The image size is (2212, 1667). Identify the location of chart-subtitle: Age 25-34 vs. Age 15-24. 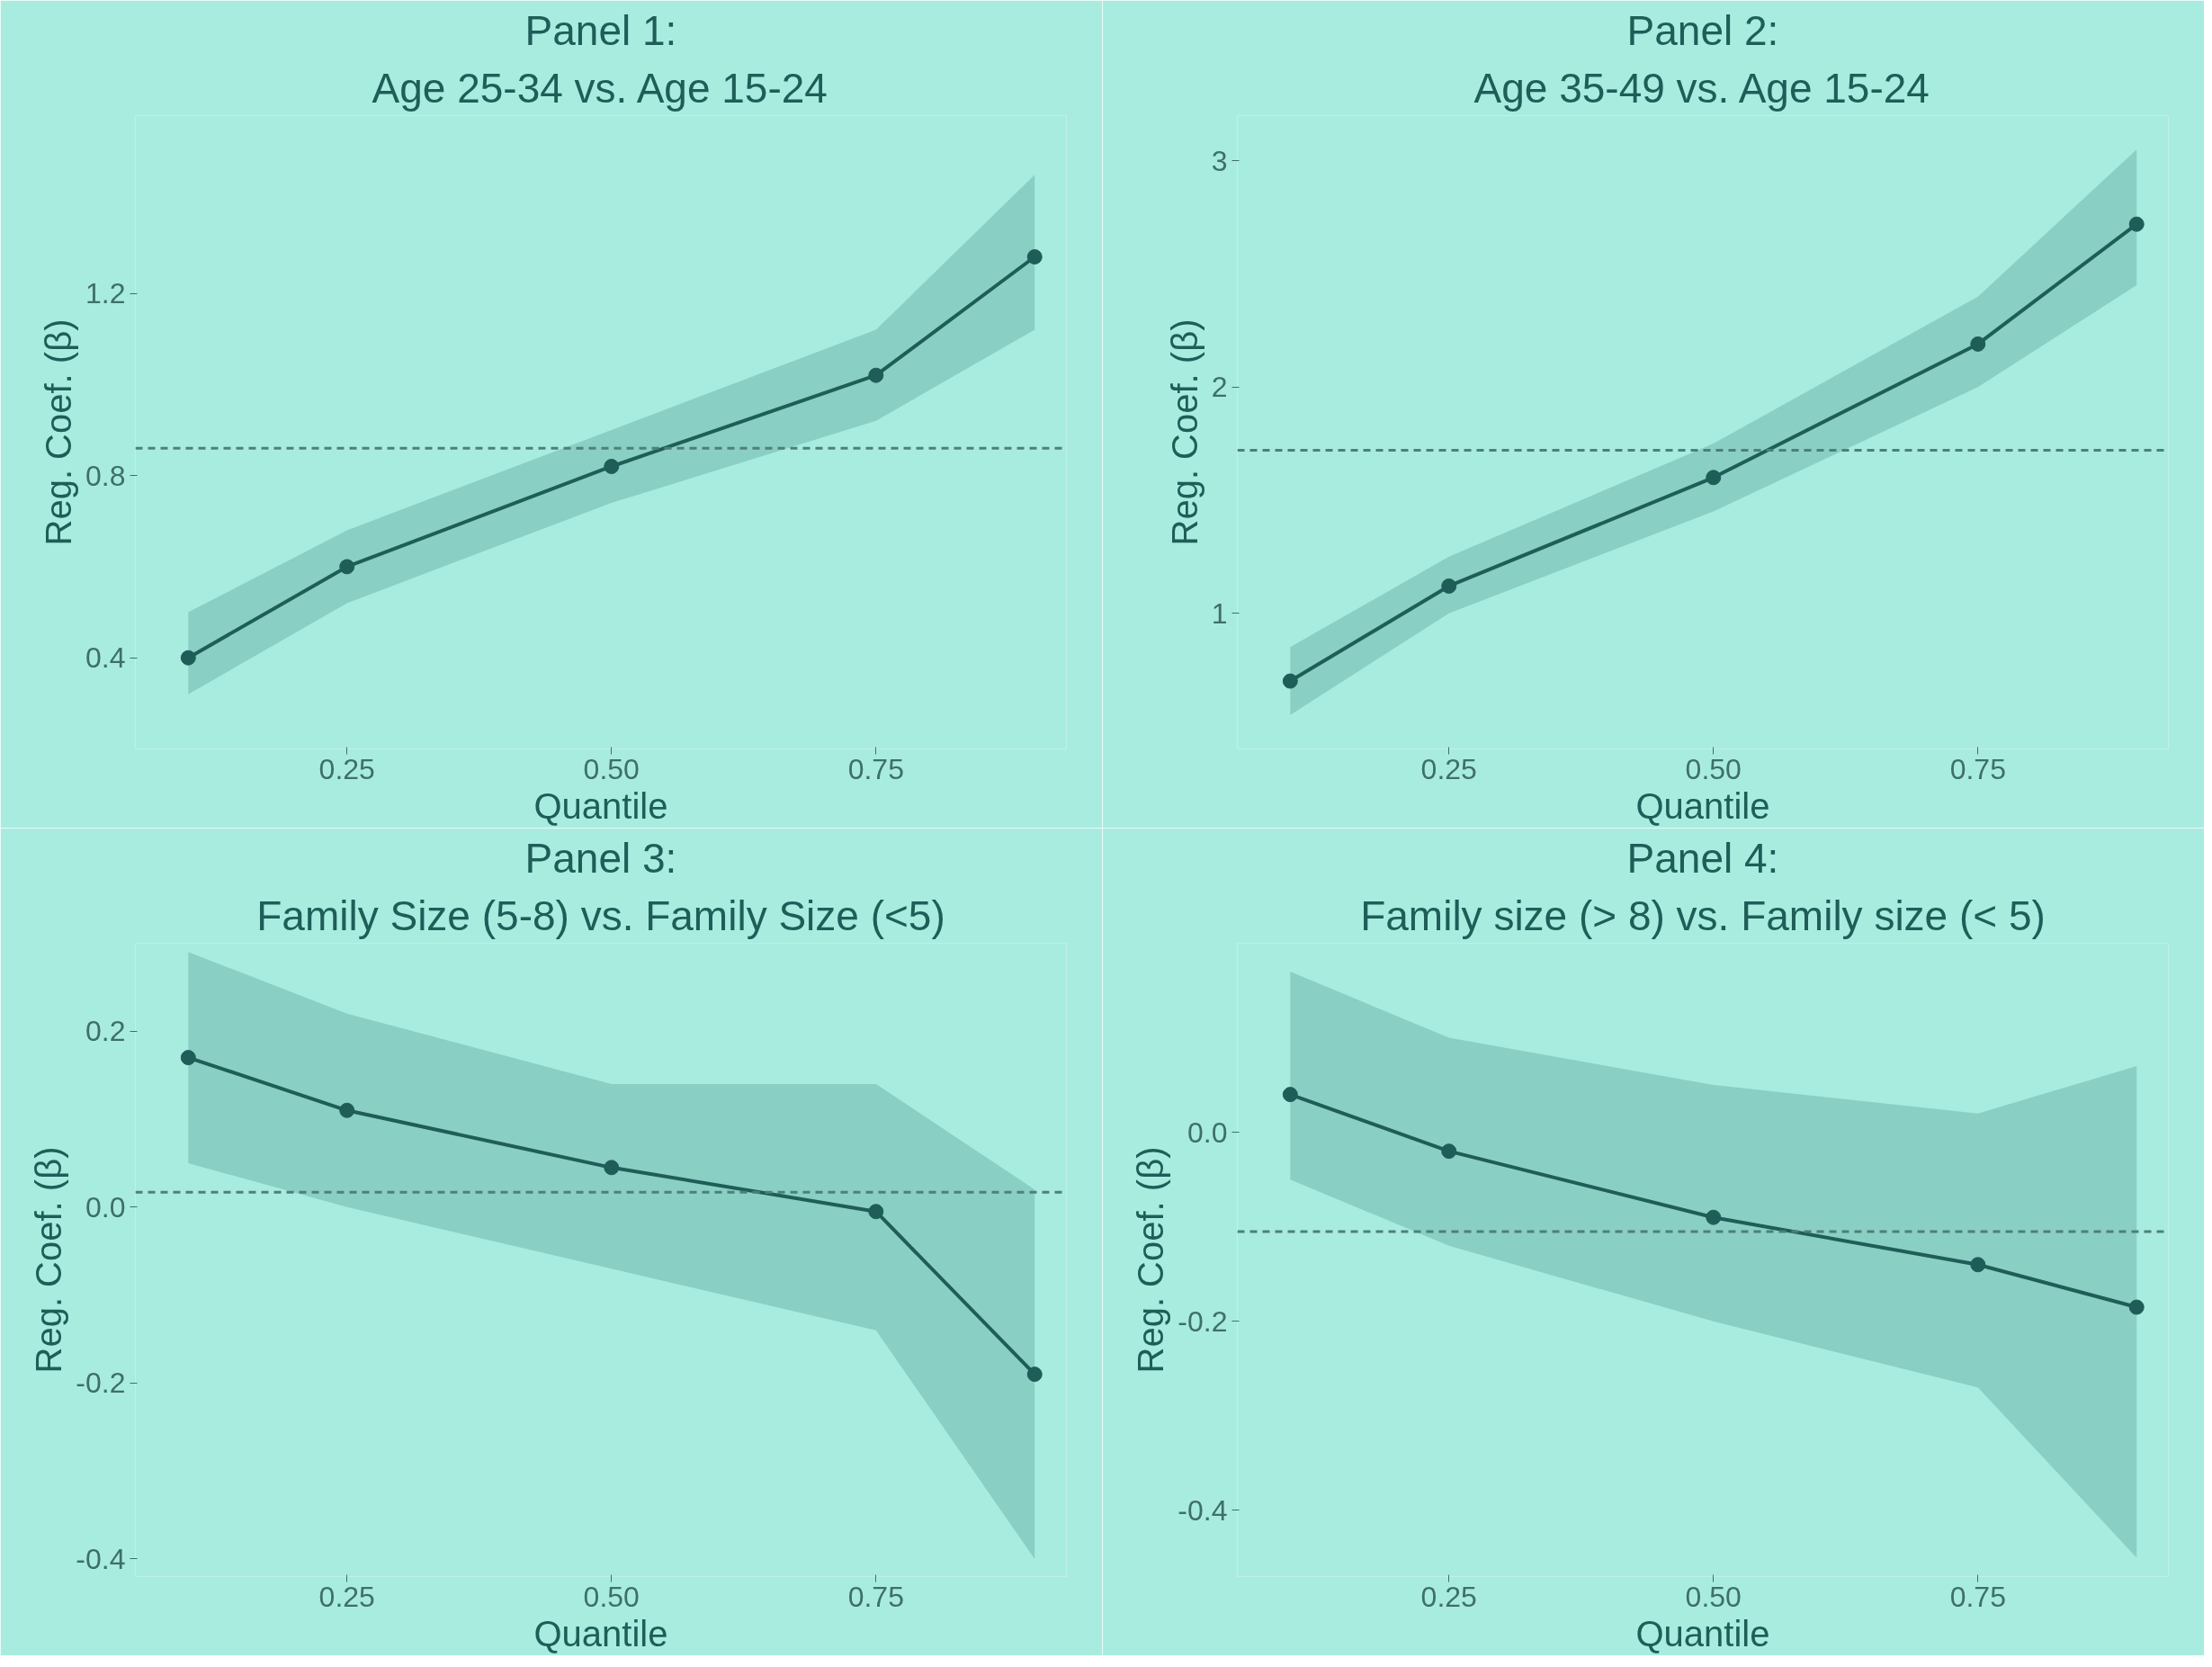
(600, 88).